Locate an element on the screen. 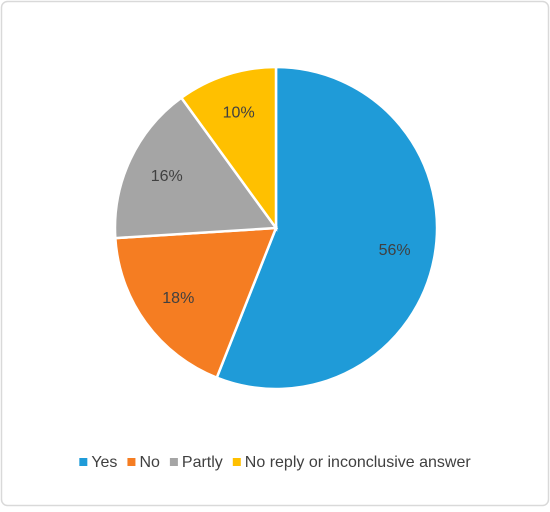  legend-label: No reply or inconclusive answer is located at coordinates (358, 462).